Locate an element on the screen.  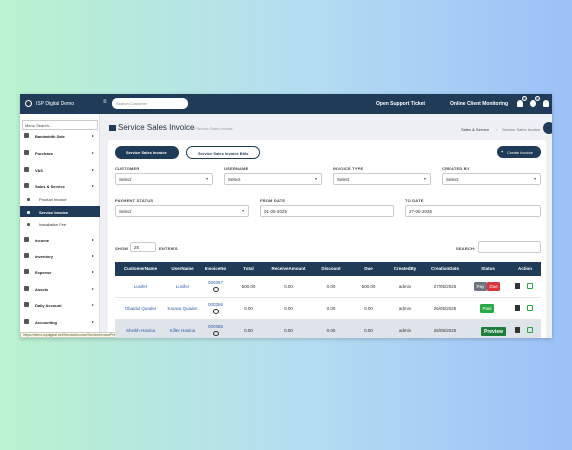
user-icon is located at coordinates (546, 103).